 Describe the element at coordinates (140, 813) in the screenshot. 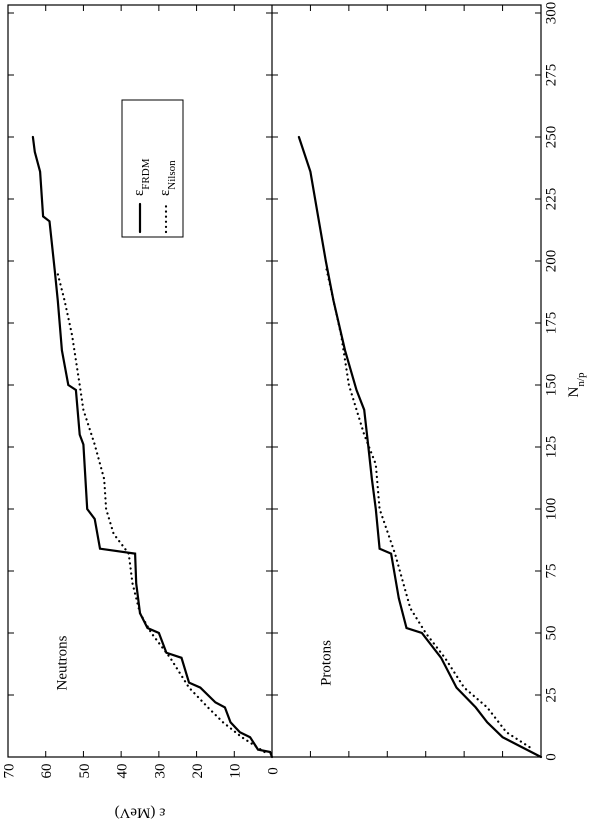

I see `y-axis-label: ε (MeV)` at that location.